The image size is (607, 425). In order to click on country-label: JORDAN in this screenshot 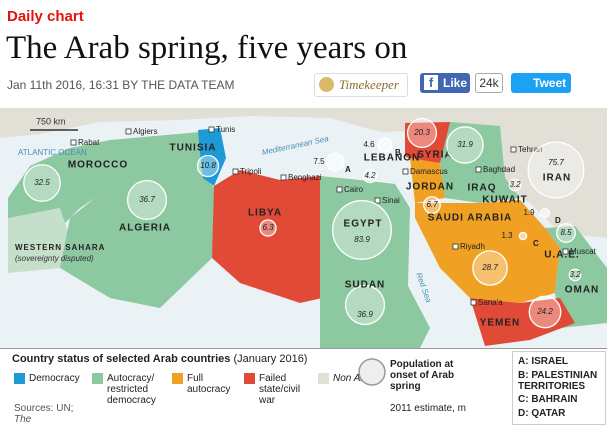, I will do `click(430, 187)`.